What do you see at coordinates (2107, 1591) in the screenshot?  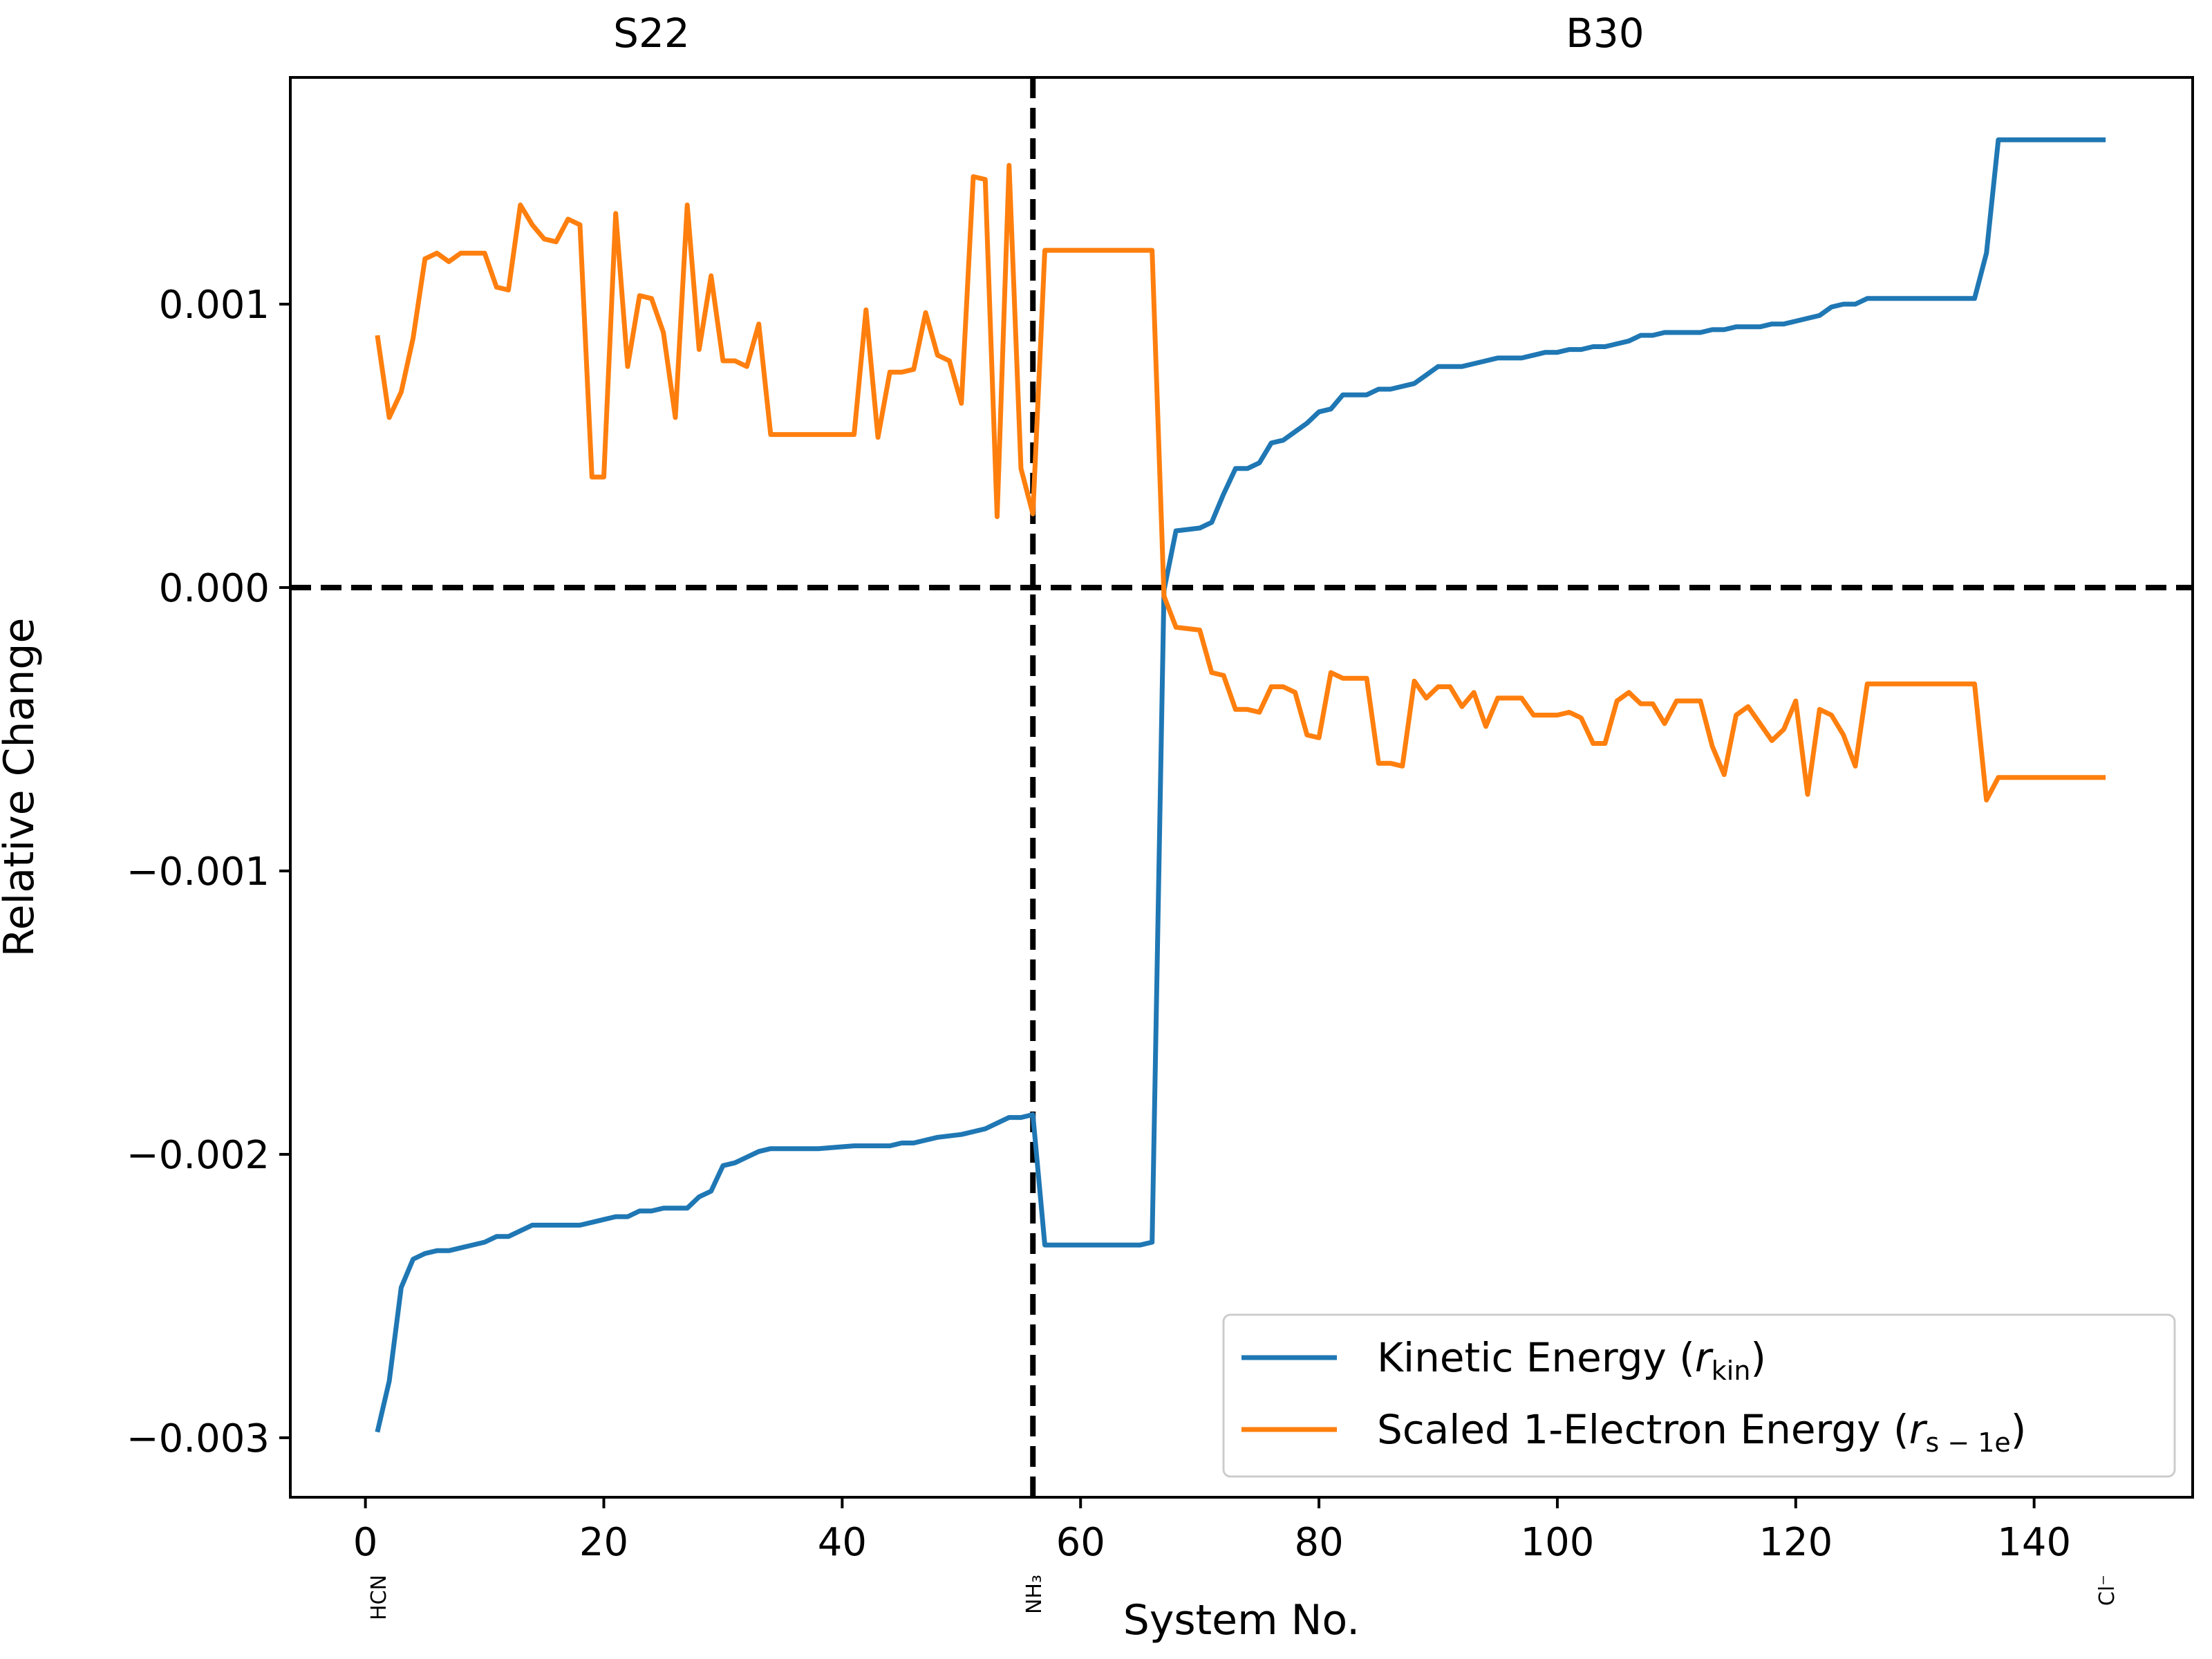 I see `system-label: Cl⁻` at bounding box center [2107, 1591].